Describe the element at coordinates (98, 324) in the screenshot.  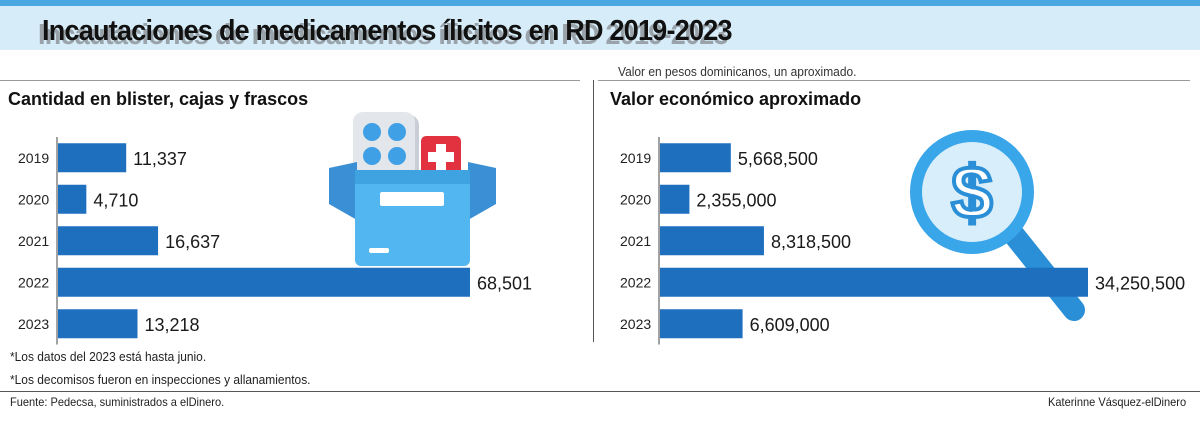
I see `left-bar-2023` at that location.